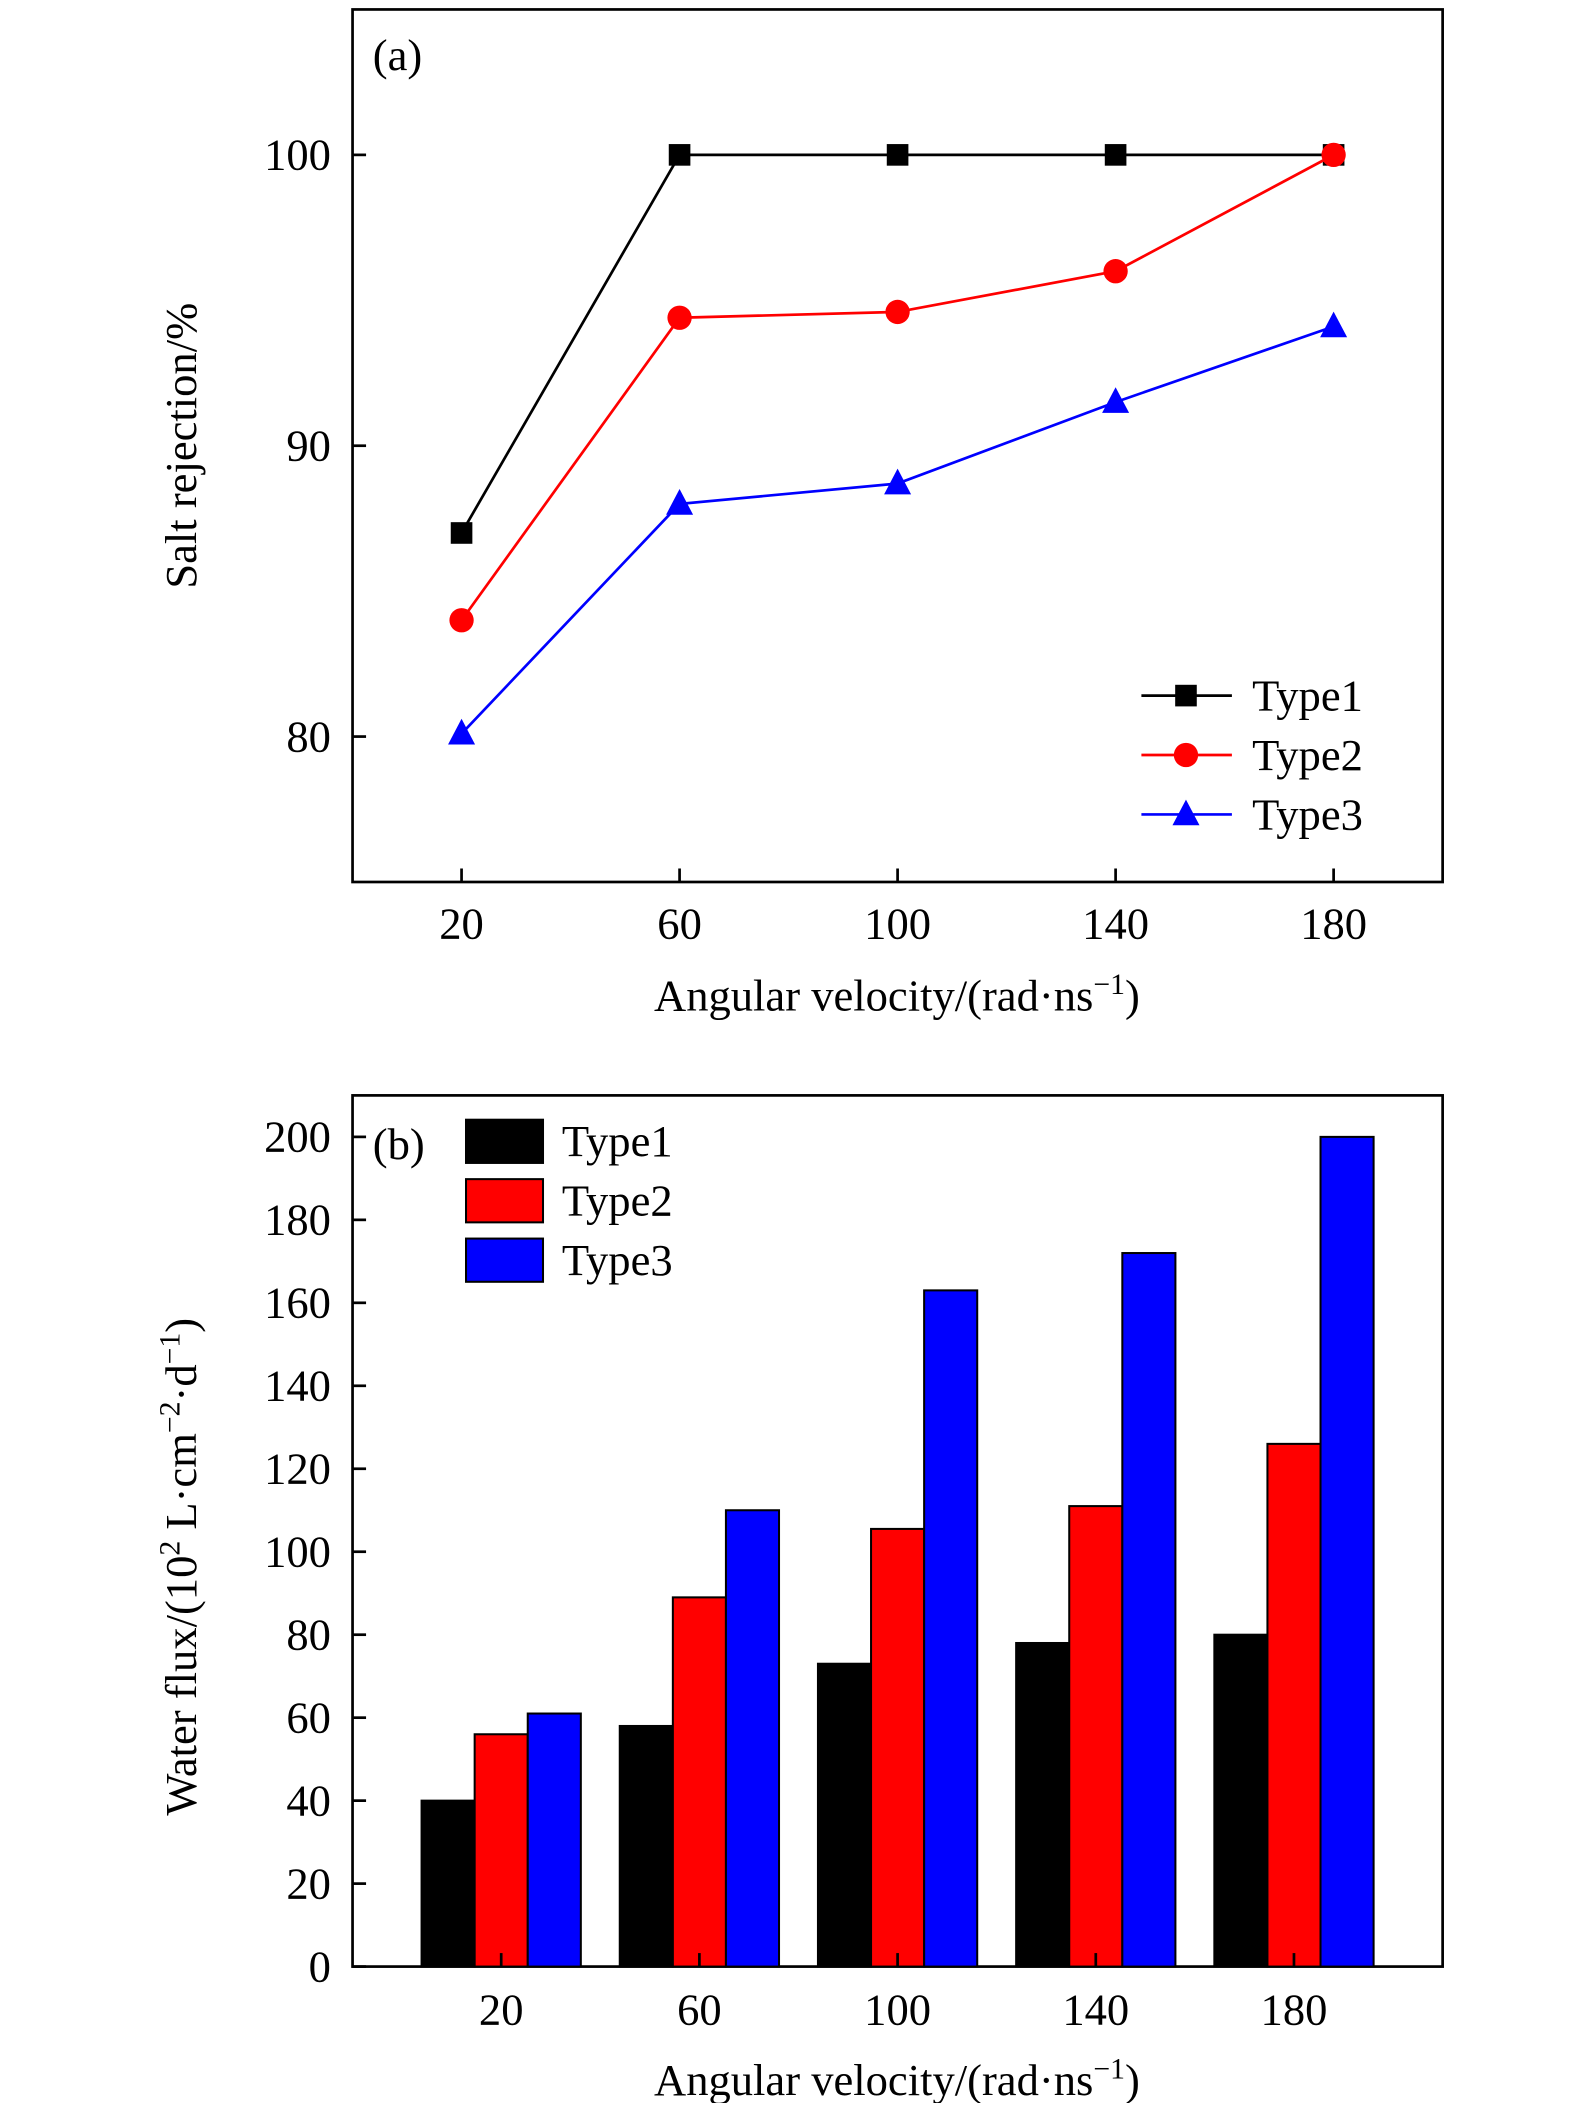  Describe the element at coordinates (297, 1220) in the screenshot. I see `y-tick-label: 180` at that location.